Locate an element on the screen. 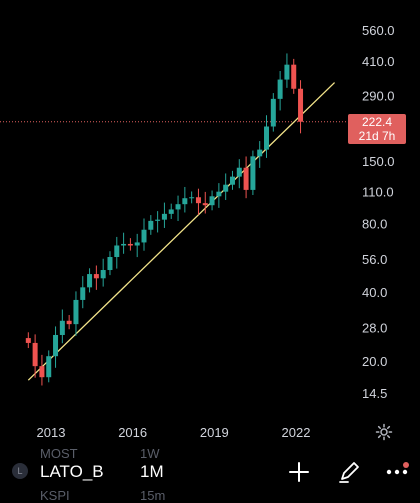  y-tick-label: 290.0 is located at coordinates (378, 95).